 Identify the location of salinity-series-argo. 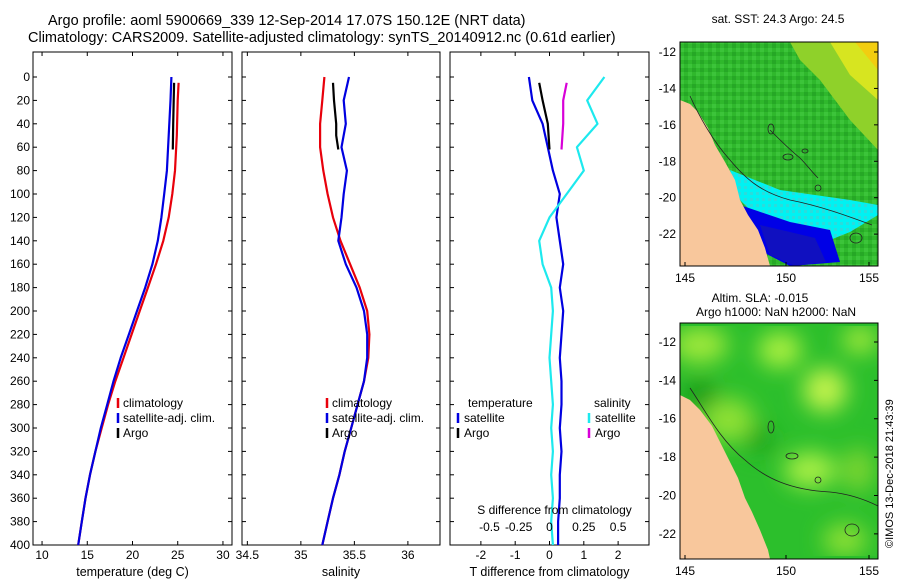
(335, 116).